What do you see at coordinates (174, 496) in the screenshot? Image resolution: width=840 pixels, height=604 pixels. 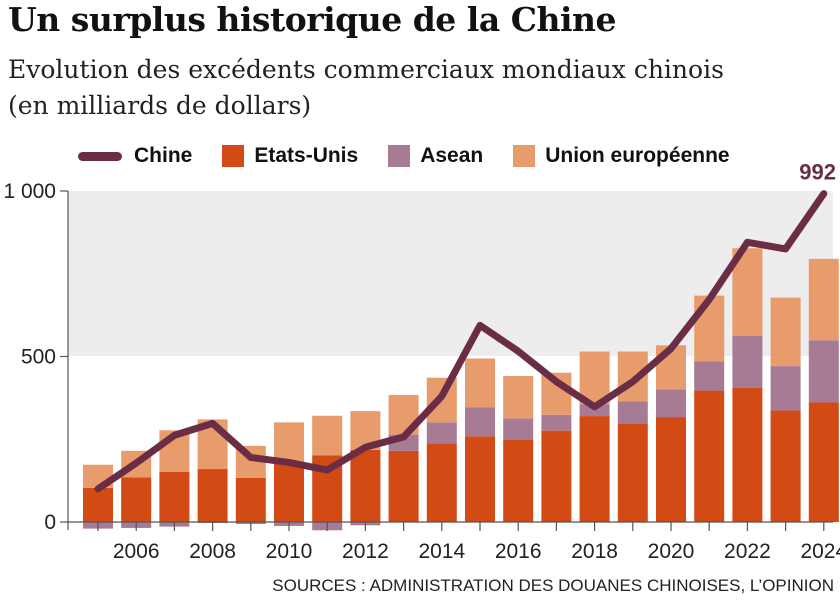 I see `bar-etats-unis-2007` at bounding box center [174, 496].